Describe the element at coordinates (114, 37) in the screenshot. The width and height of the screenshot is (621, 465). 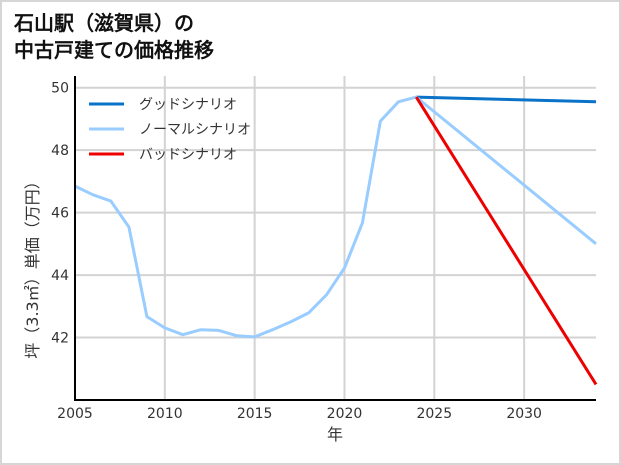
I see `chart-title: 石山駅（滋賀県）の 中古戸建ての価格推移` at that location.